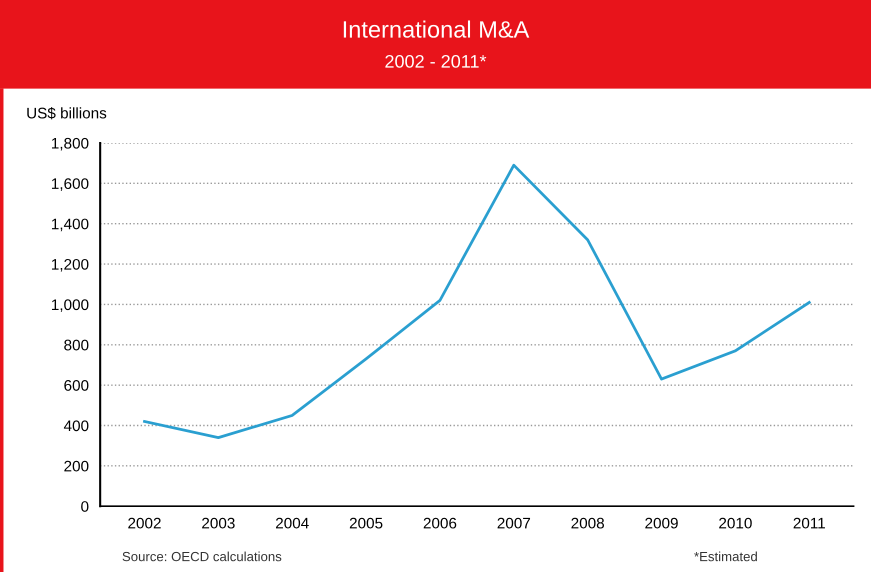  Describe the element at coordinates (202, 557) in the screenshot. I see `source-note: Source: OECD calculations` at that location.